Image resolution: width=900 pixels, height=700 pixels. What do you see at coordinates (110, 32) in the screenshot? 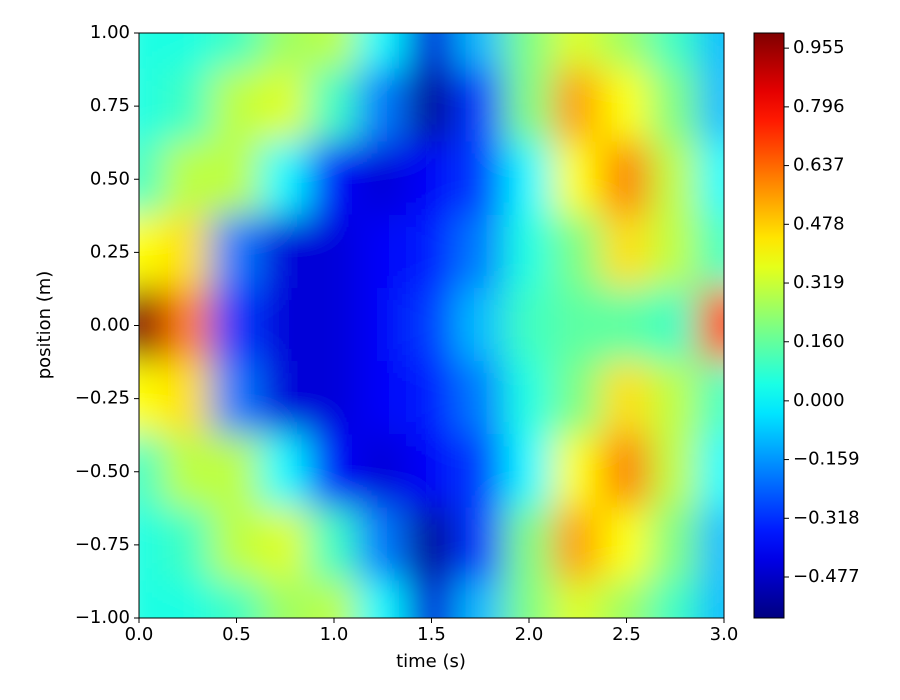
I see `y-tick-label: 1.00` at bounding box center [110, 32].